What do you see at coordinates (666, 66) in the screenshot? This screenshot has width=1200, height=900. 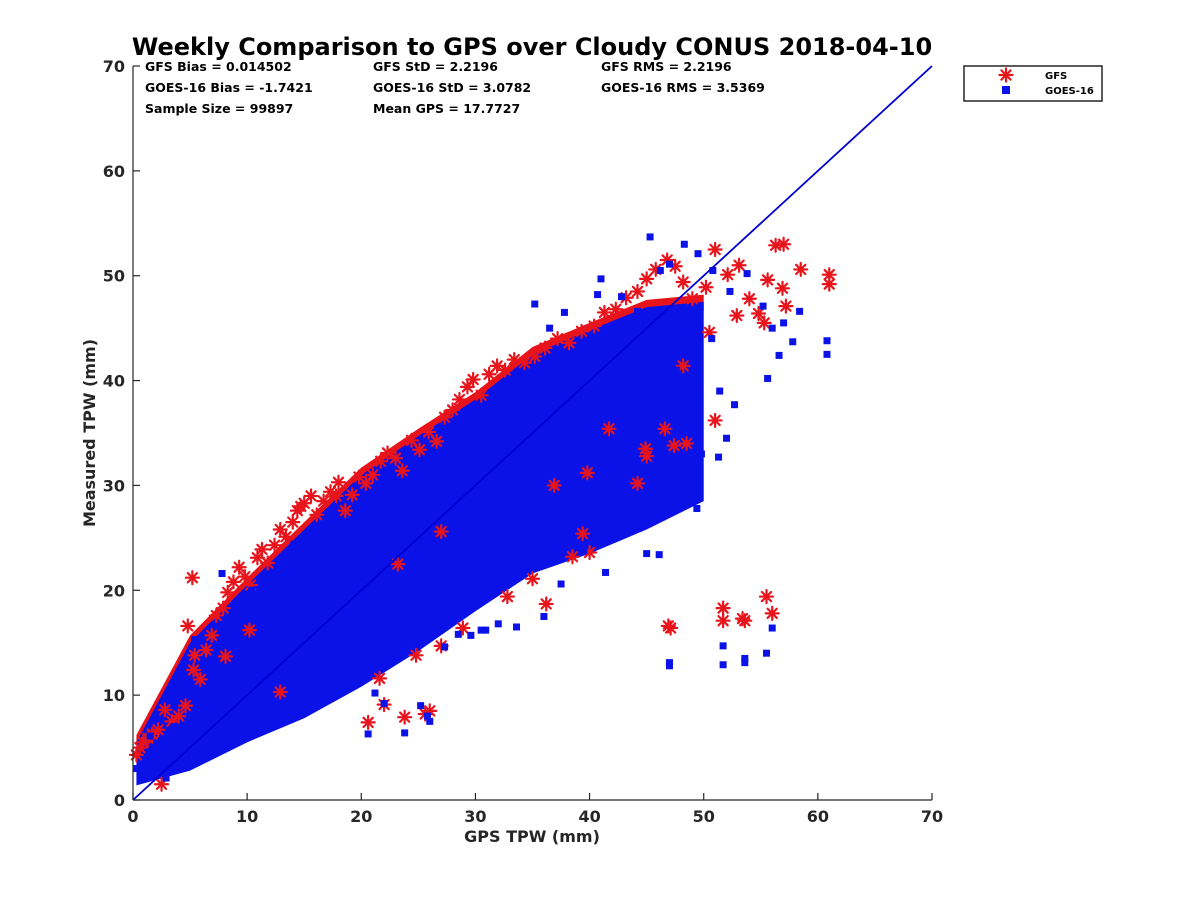 I see `stat-gfs-rms: GFS RMS = 2.2196` at bounding box center [666, 66].